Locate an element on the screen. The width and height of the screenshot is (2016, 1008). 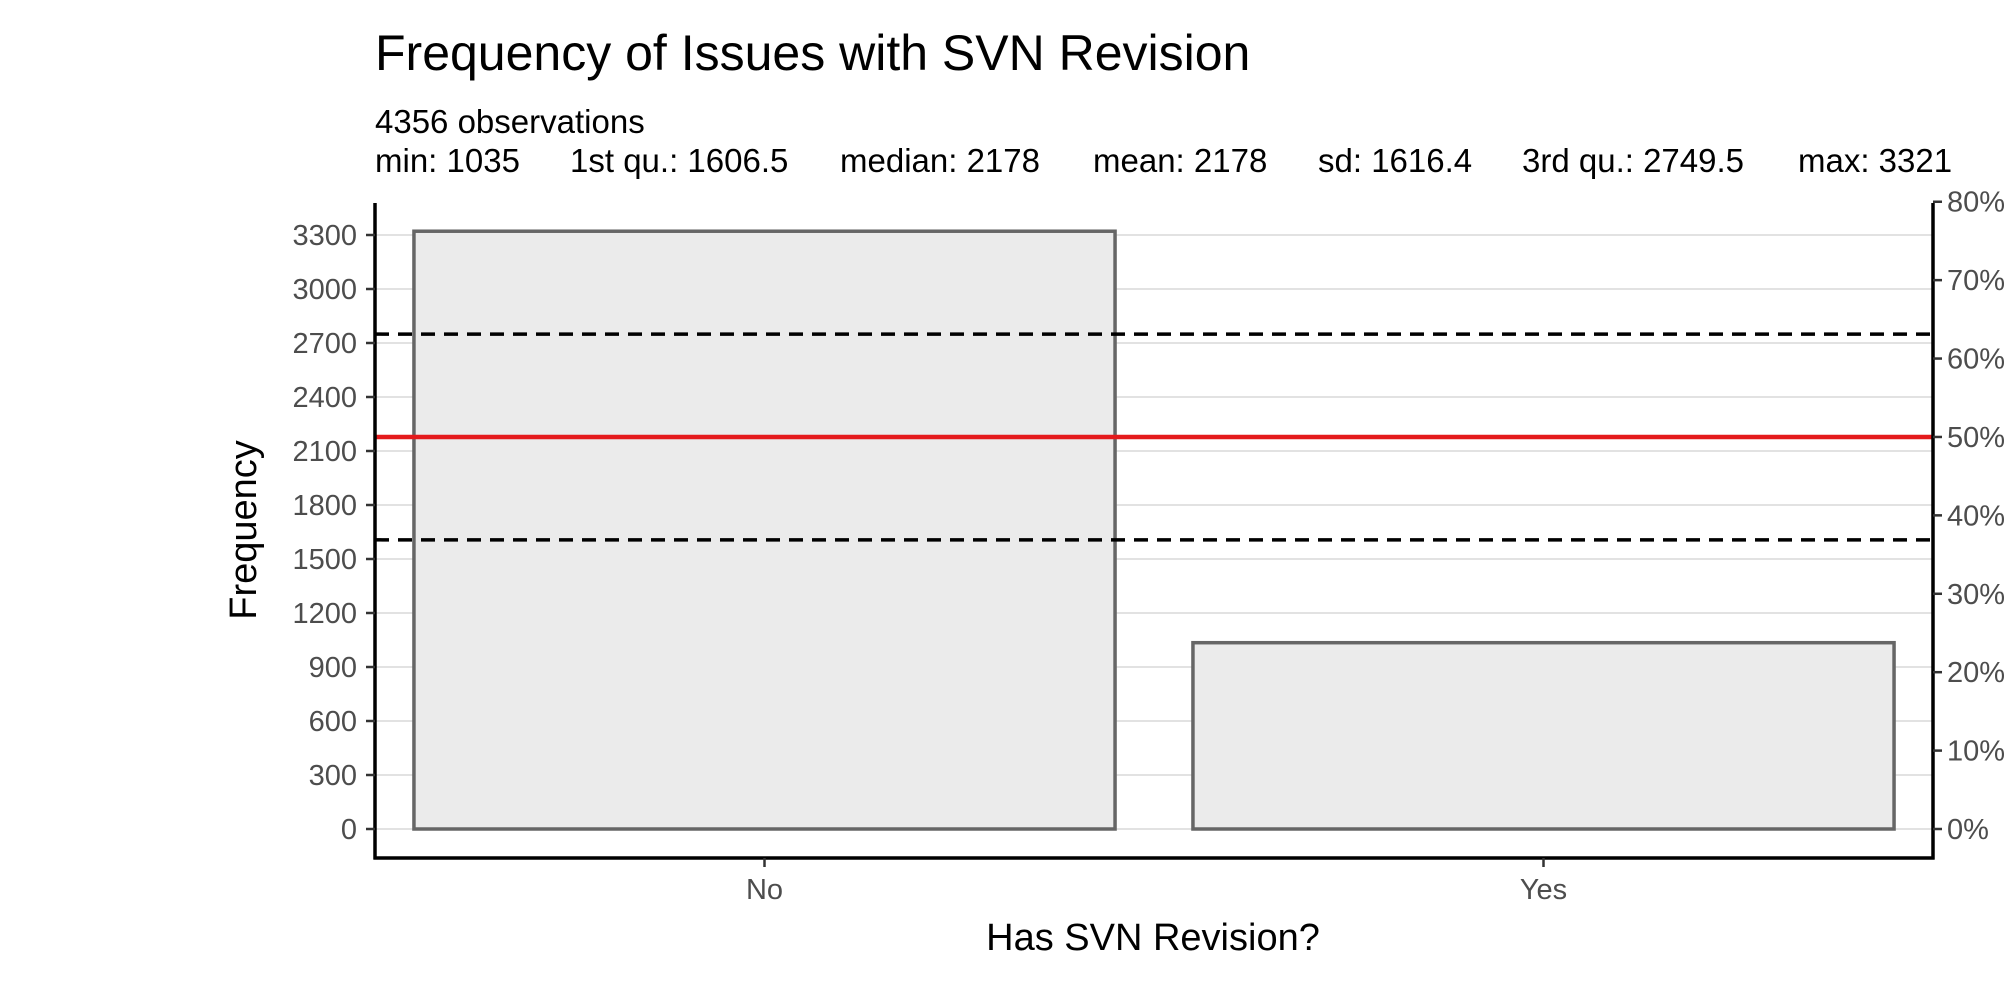
y2-tick-label: 70% is located at coordinates (1976, 281).